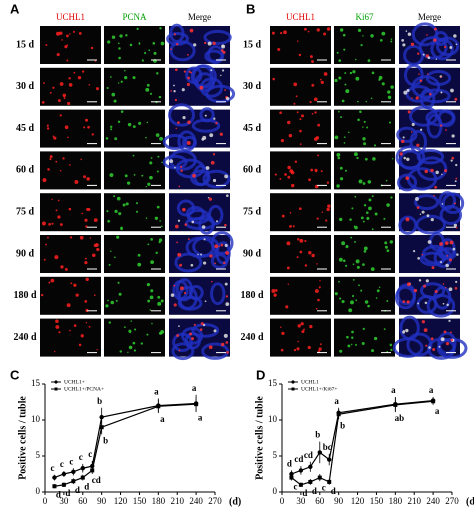  What do you see at coordinates (362, 443) in the screenshot?
I see `series-line` at bounding box center [362, 443].